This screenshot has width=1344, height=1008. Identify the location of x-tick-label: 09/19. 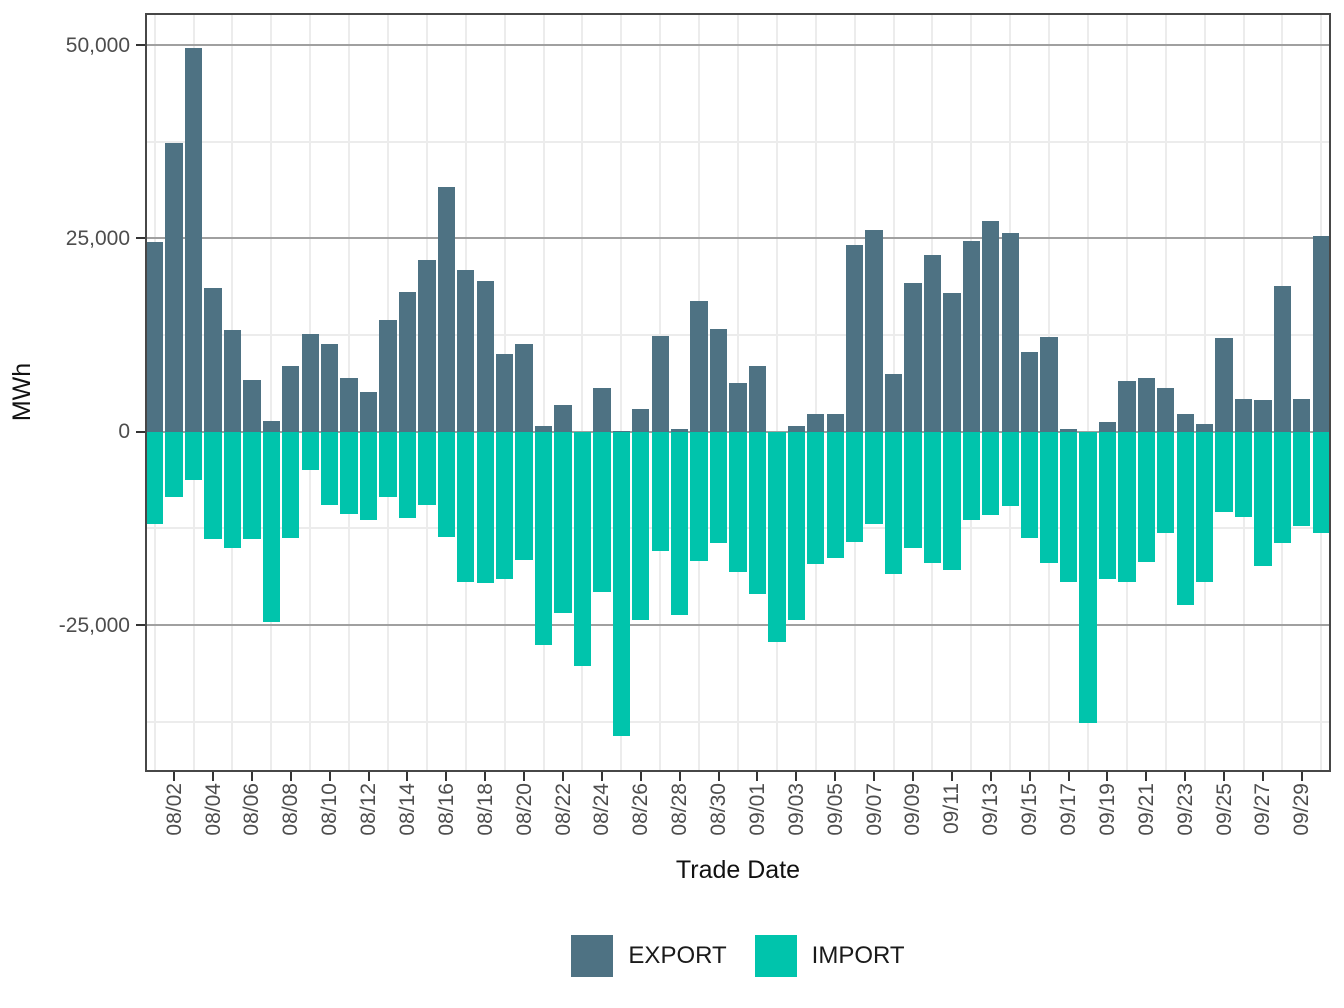
(1107, 809).